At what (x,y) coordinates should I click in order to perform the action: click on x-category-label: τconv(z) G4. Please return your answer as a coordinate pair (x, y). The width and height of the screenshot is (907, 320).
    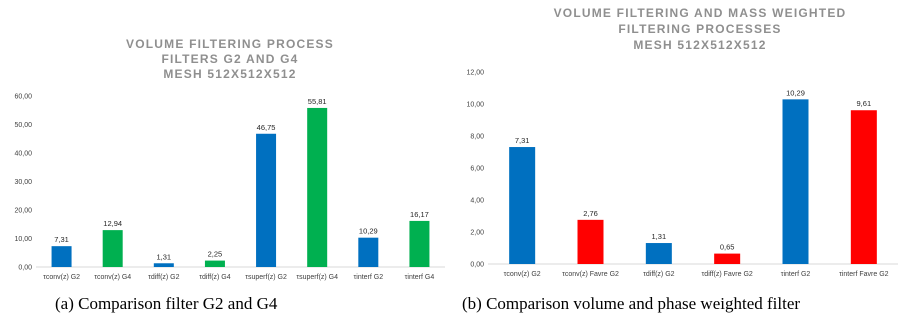
    Looking at the image, I should click on (112, 277).